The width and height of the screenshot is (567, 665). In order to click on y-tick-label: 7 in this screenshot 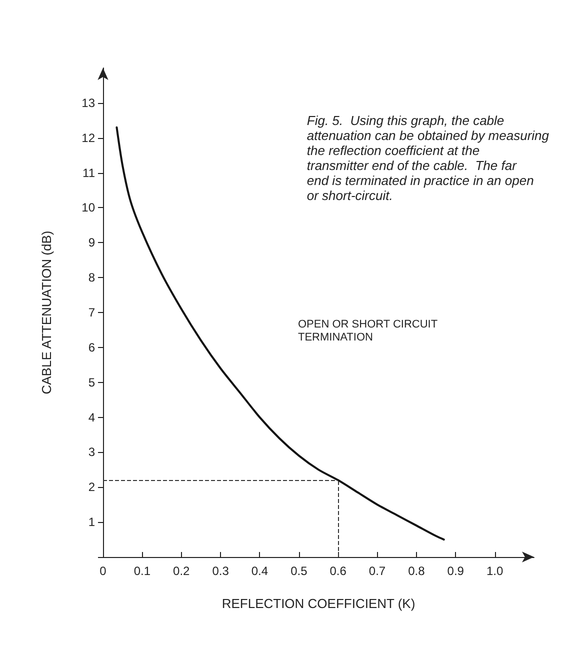, I will do `click(92, 313)`.